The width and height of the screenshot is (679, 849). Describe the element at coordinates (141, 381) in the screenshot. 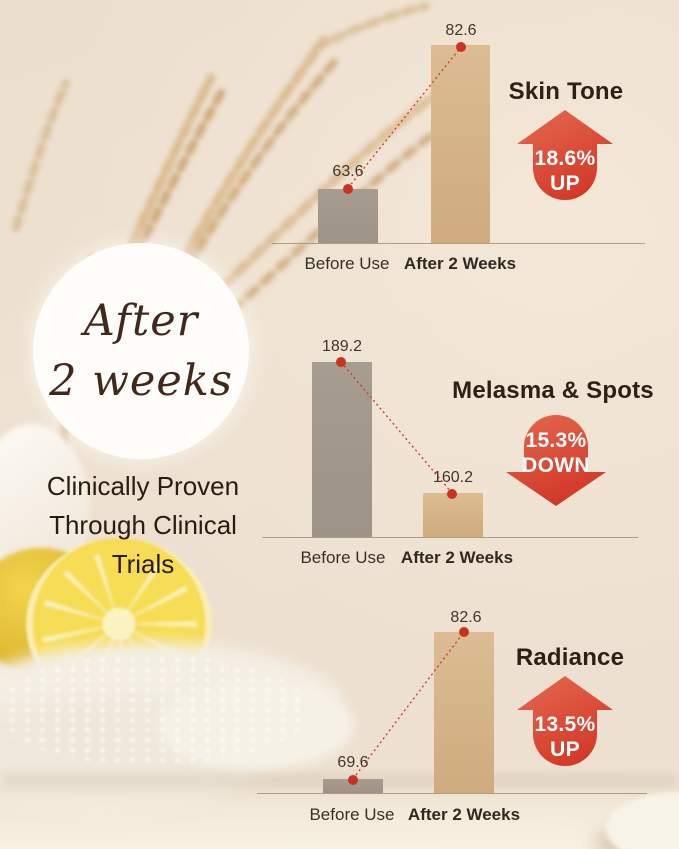

I see `badge-line-2: 2 weeks` at that location.